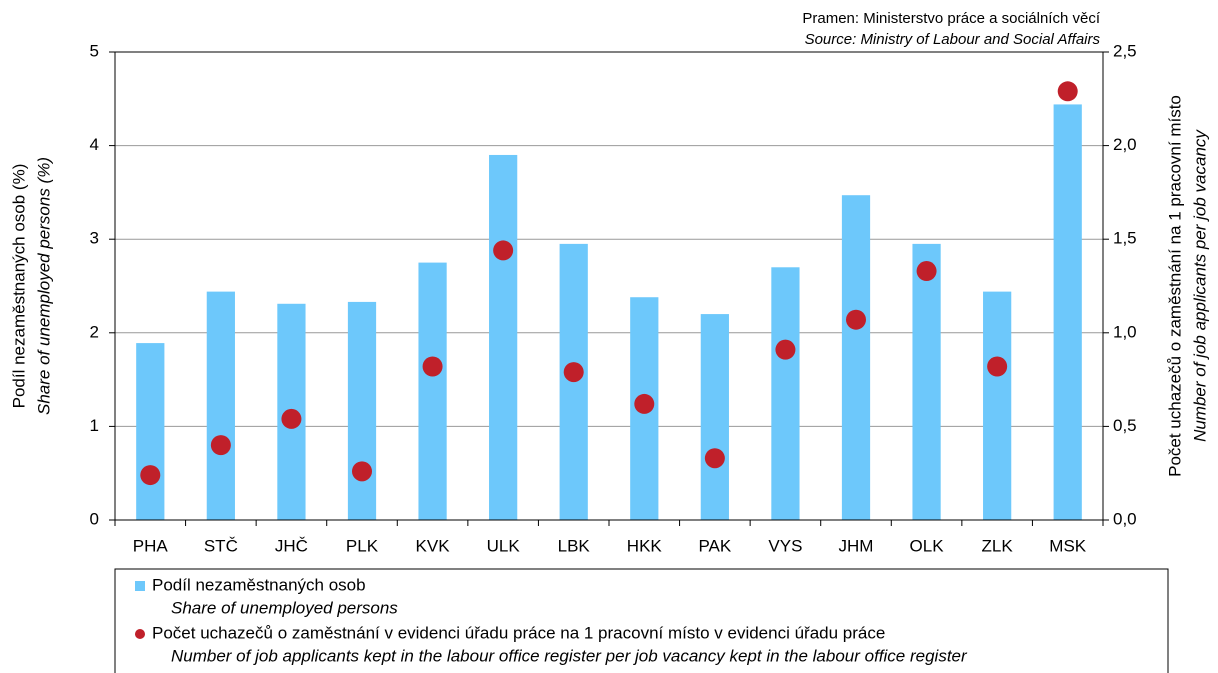 This screenshot has width=1218, height=673. Describe the element at coordinates (1125, 518) in the screenshot. I see `y2-tick-label: 0,0` at that location.